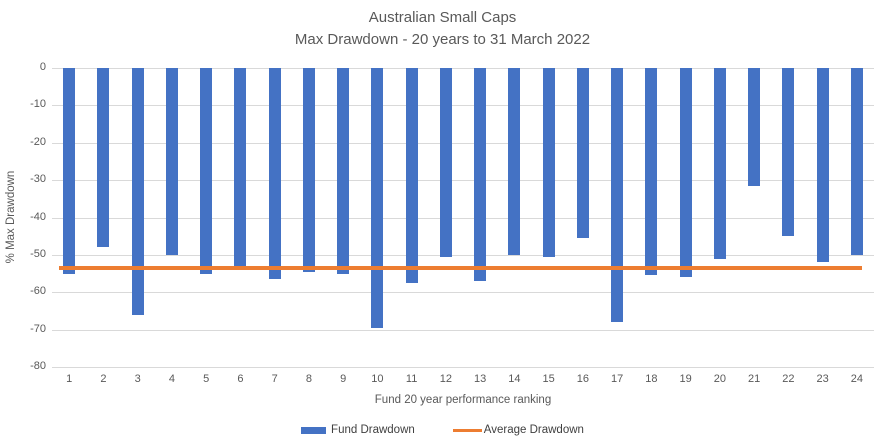 This screenshot has height=448, width=885. Describe the element at coordinates (308, 379) in the screenshot. I see `x-tick-label-8: 8` at that location.